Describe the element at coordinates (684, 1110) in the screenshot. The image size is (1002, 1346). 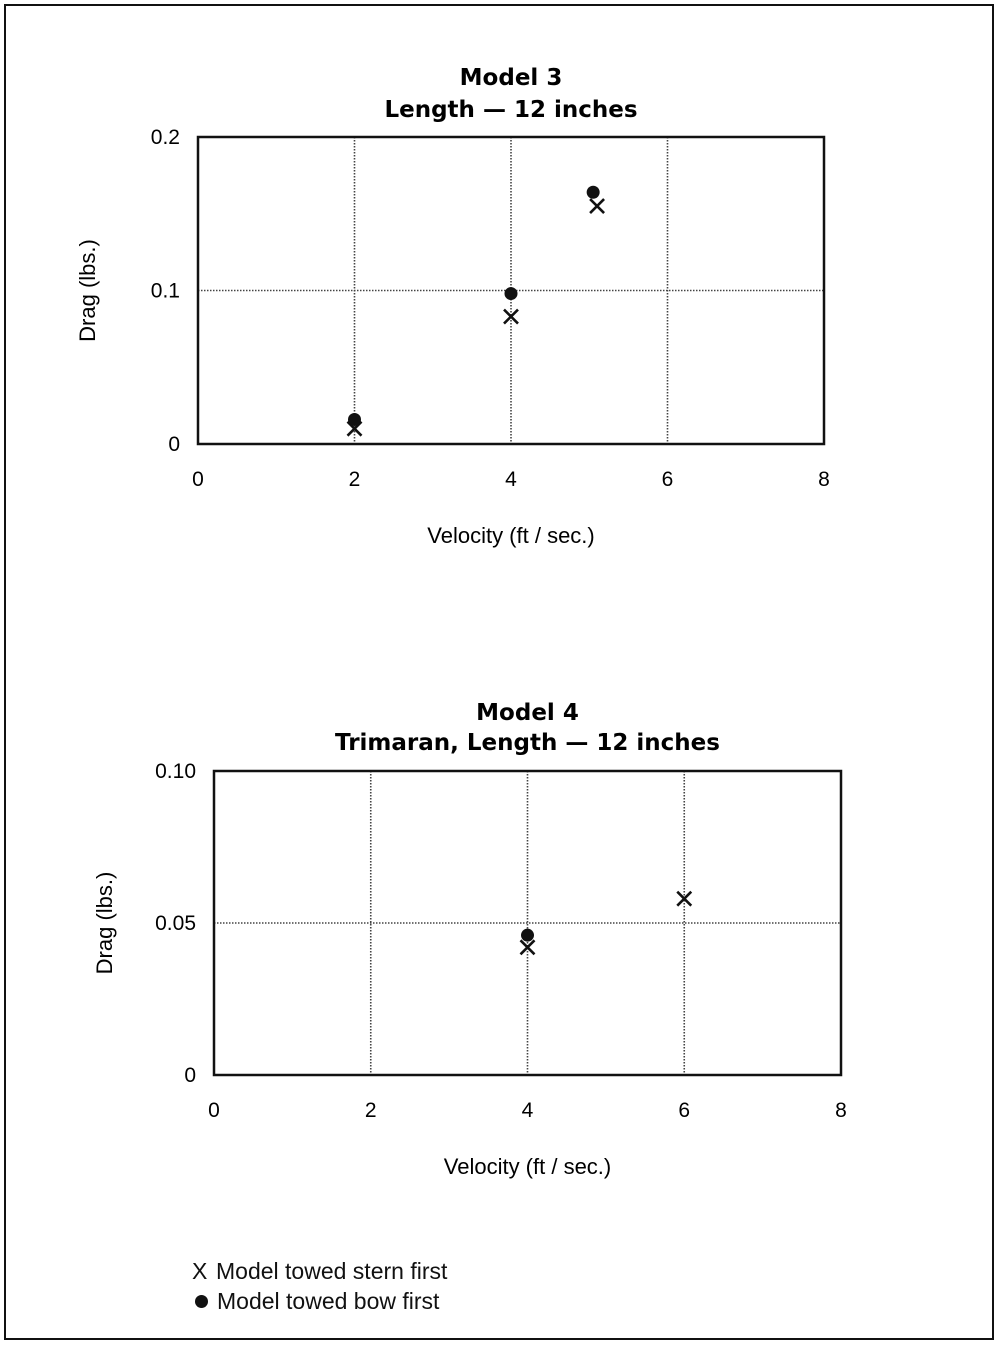
I see `chart2-x-tick-label: 6` at that location.